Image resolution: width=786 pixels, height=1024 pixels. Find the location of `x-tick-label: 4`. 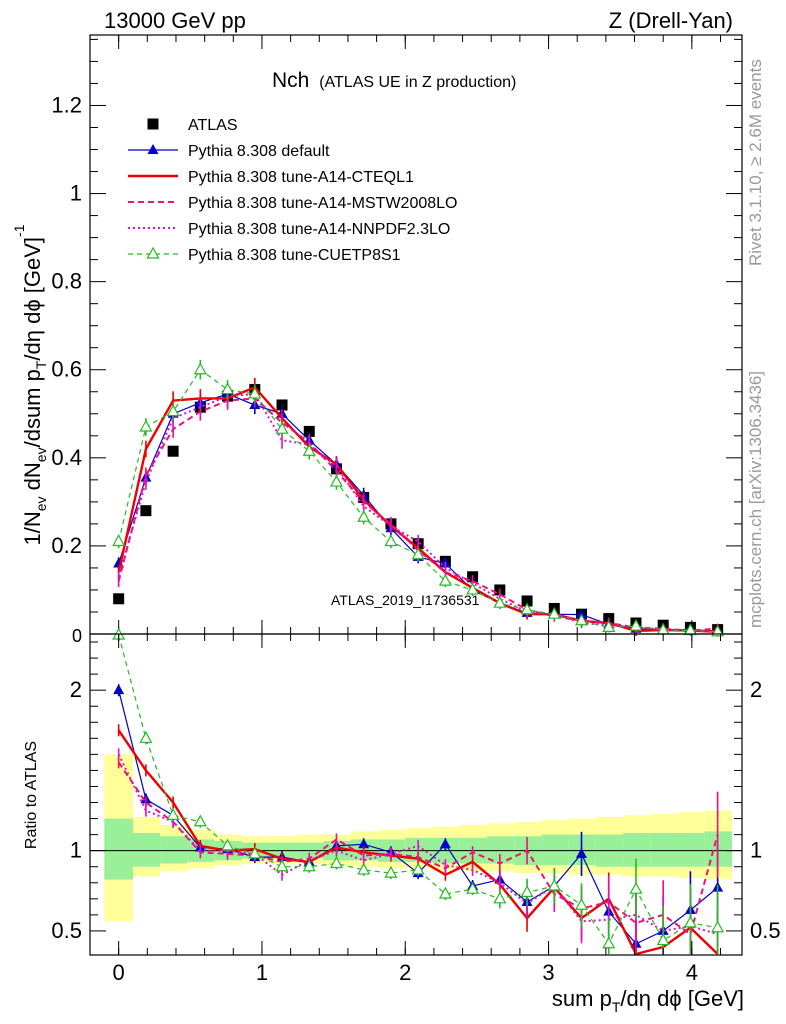

x-tick-label: 4 is located at coordinates (692, 972).